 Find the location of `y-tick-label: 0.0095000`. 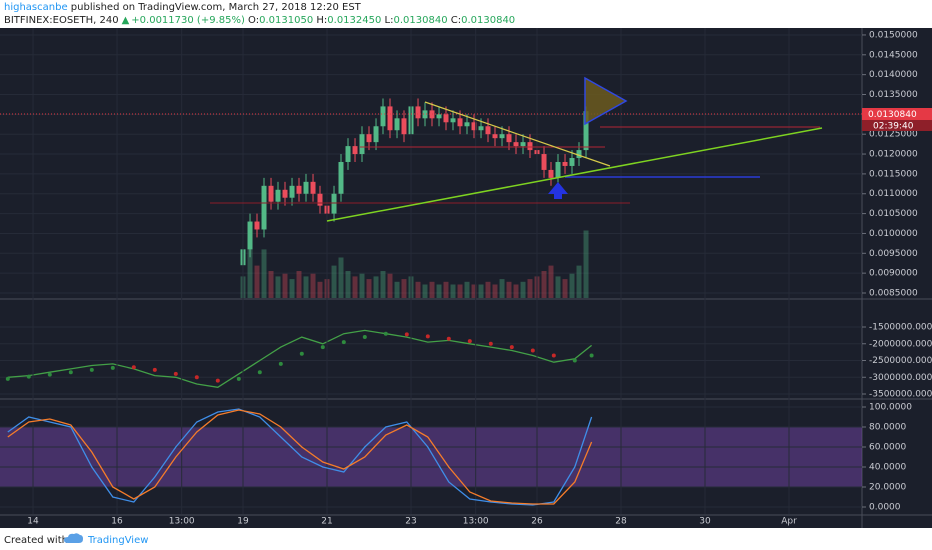

y-tick-label: 0.0095000 is located at coordinates (893, 254).